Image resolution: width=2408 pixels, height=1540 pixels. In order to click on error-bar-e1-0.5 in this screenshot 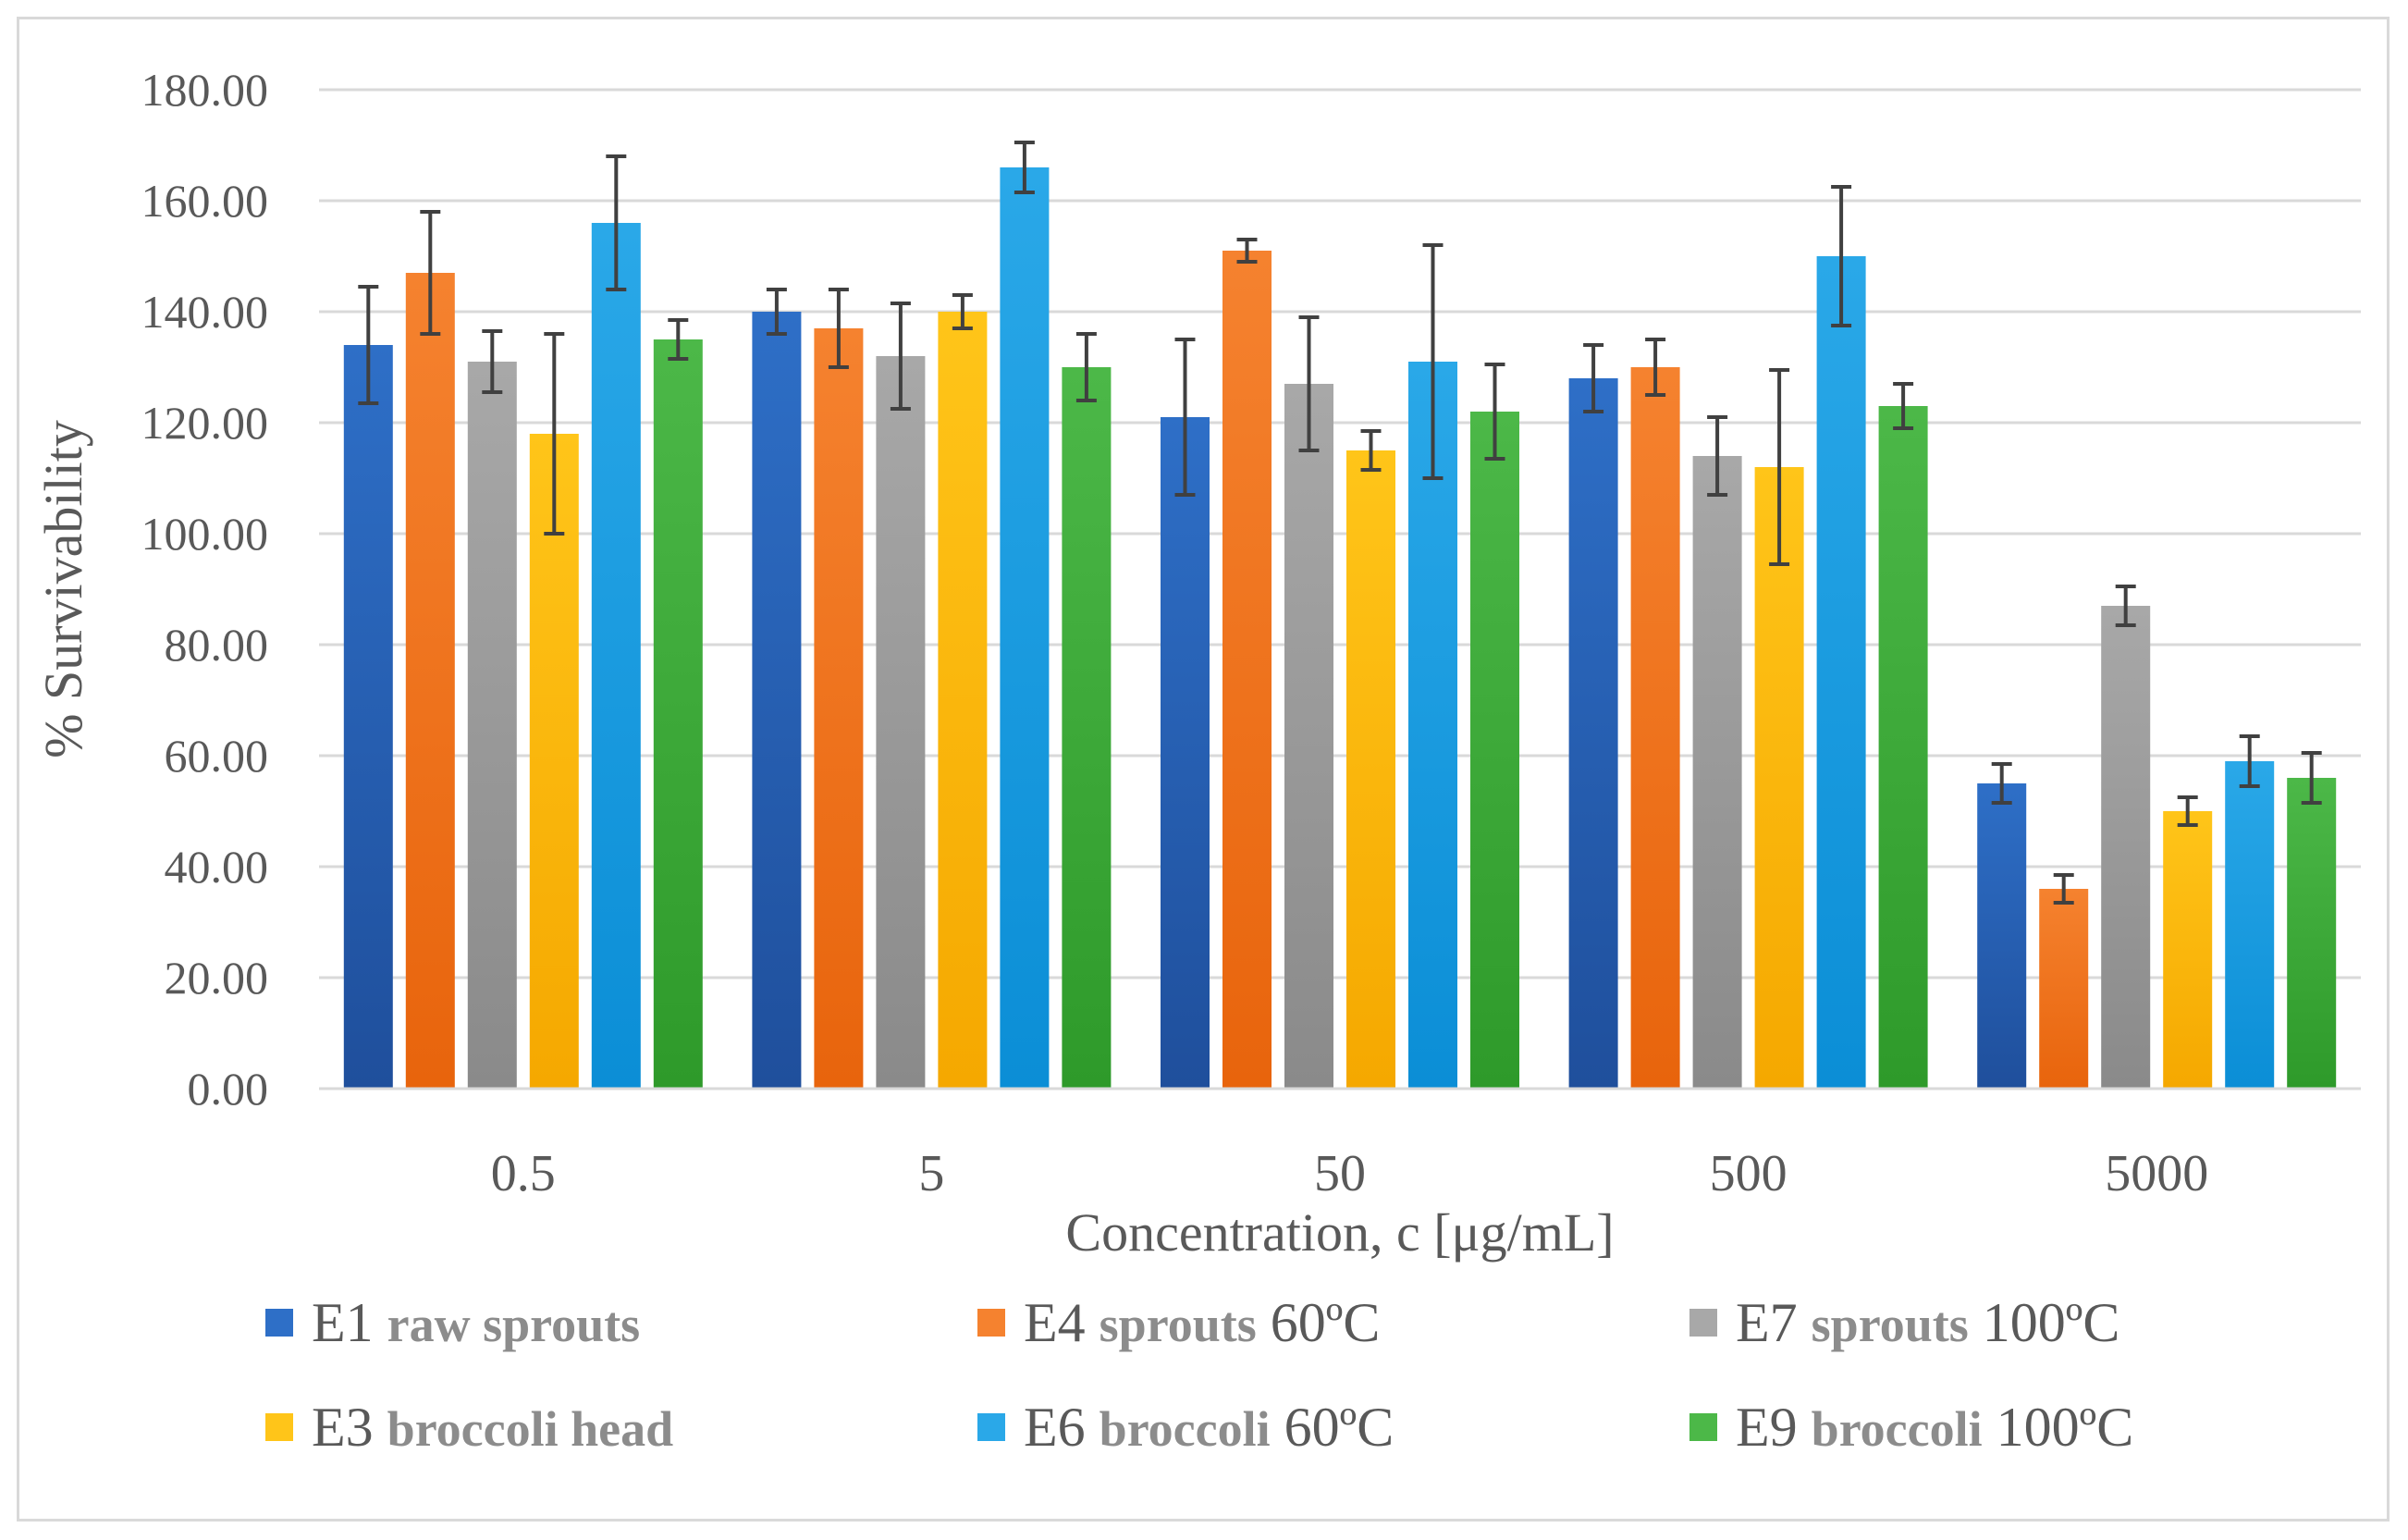, I will do `click(368, 345)`.